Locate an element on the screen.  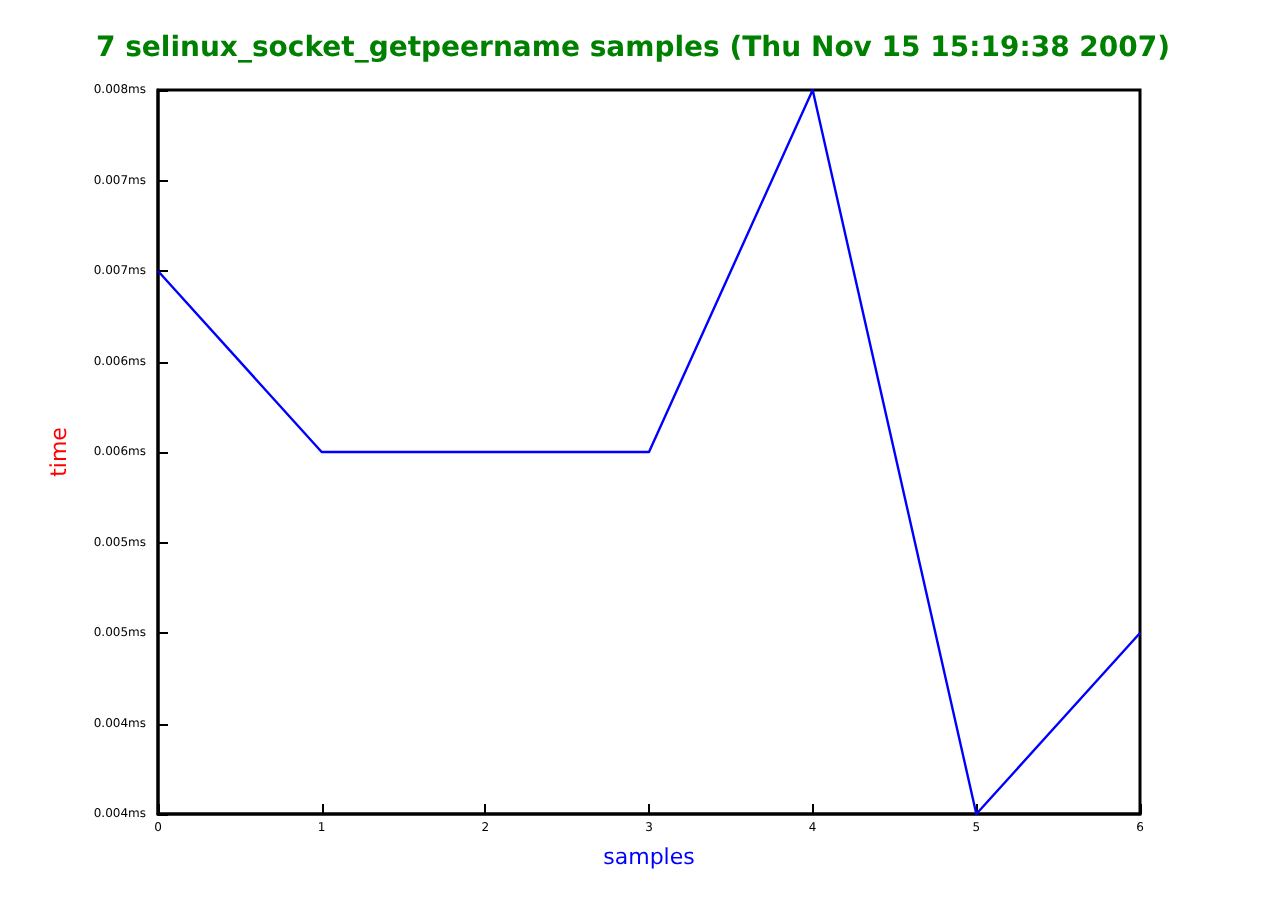
y-axis-title: time is located at coordinates (59, 451).